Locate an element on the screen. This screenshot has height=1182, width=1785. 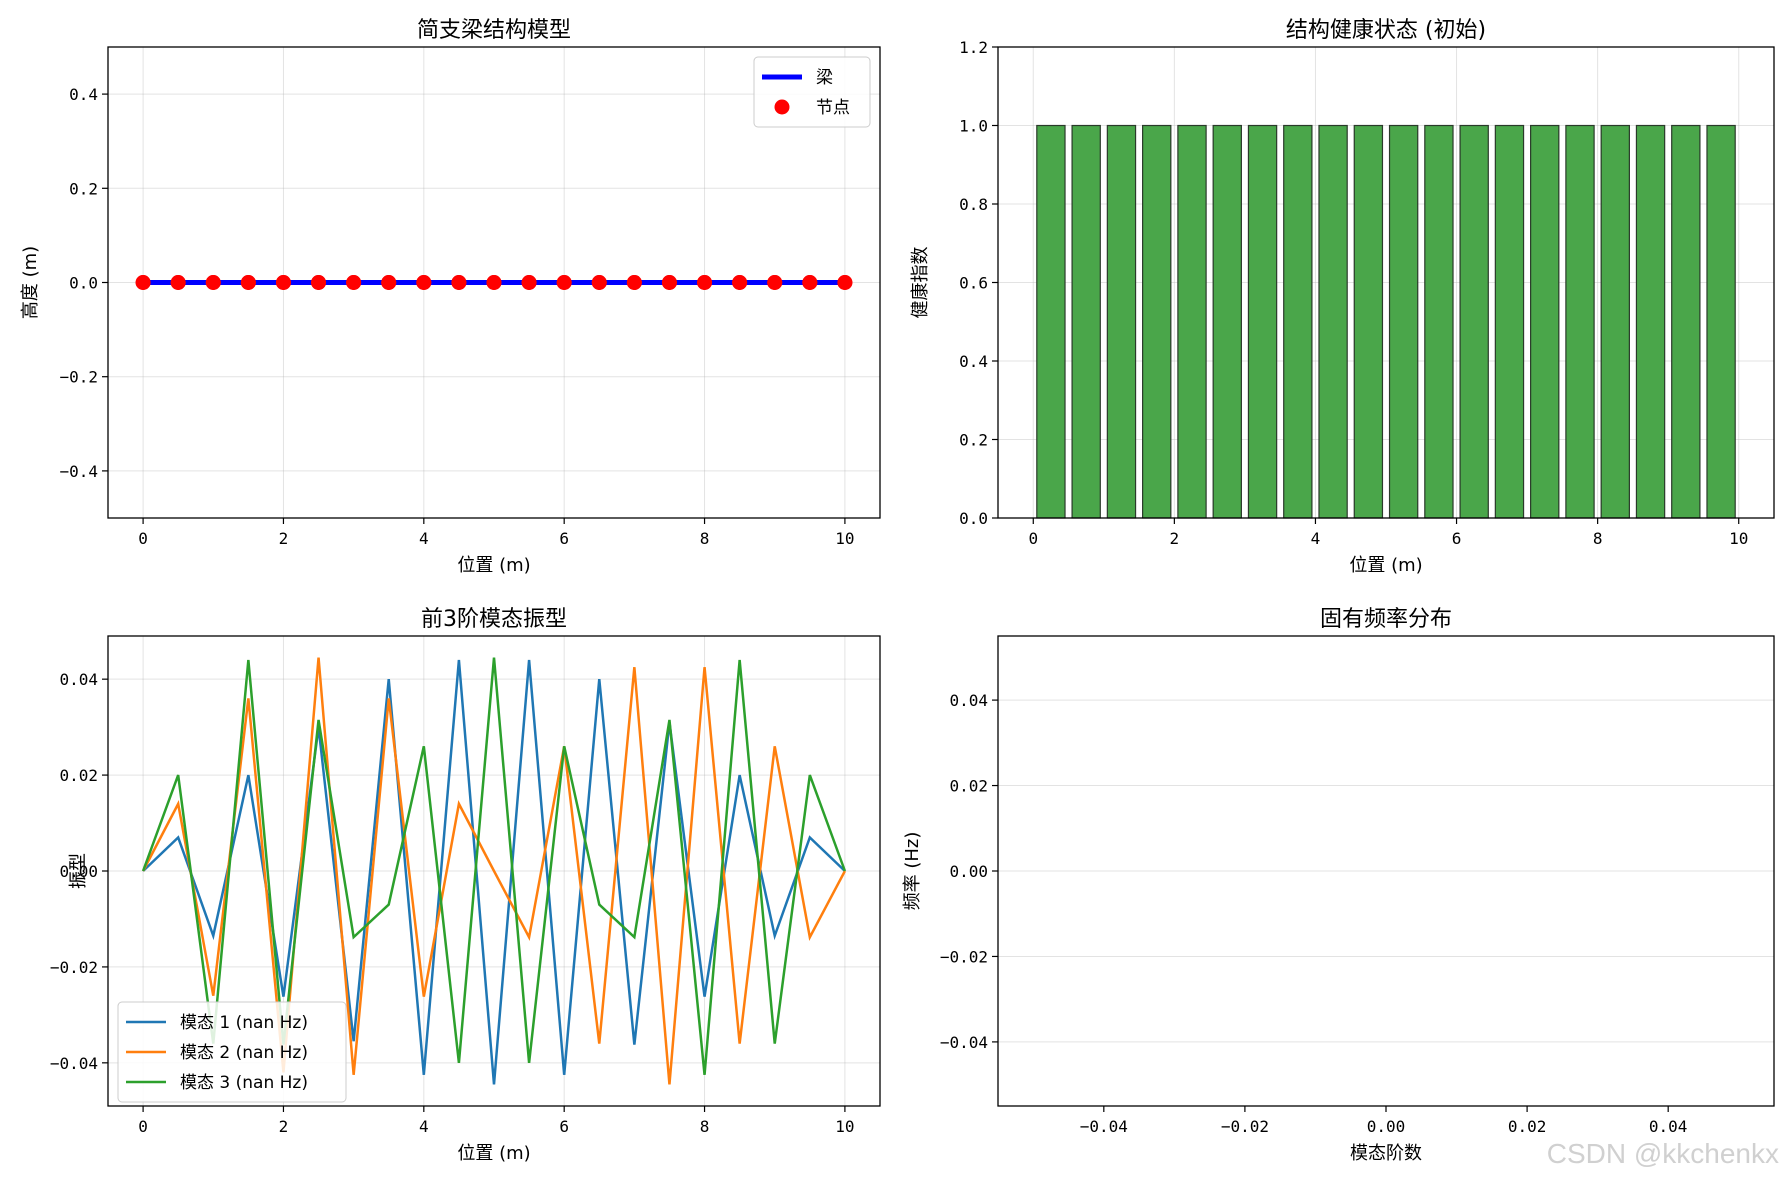
y-tick-label: 1.2 is located at coordinates (973, 47).